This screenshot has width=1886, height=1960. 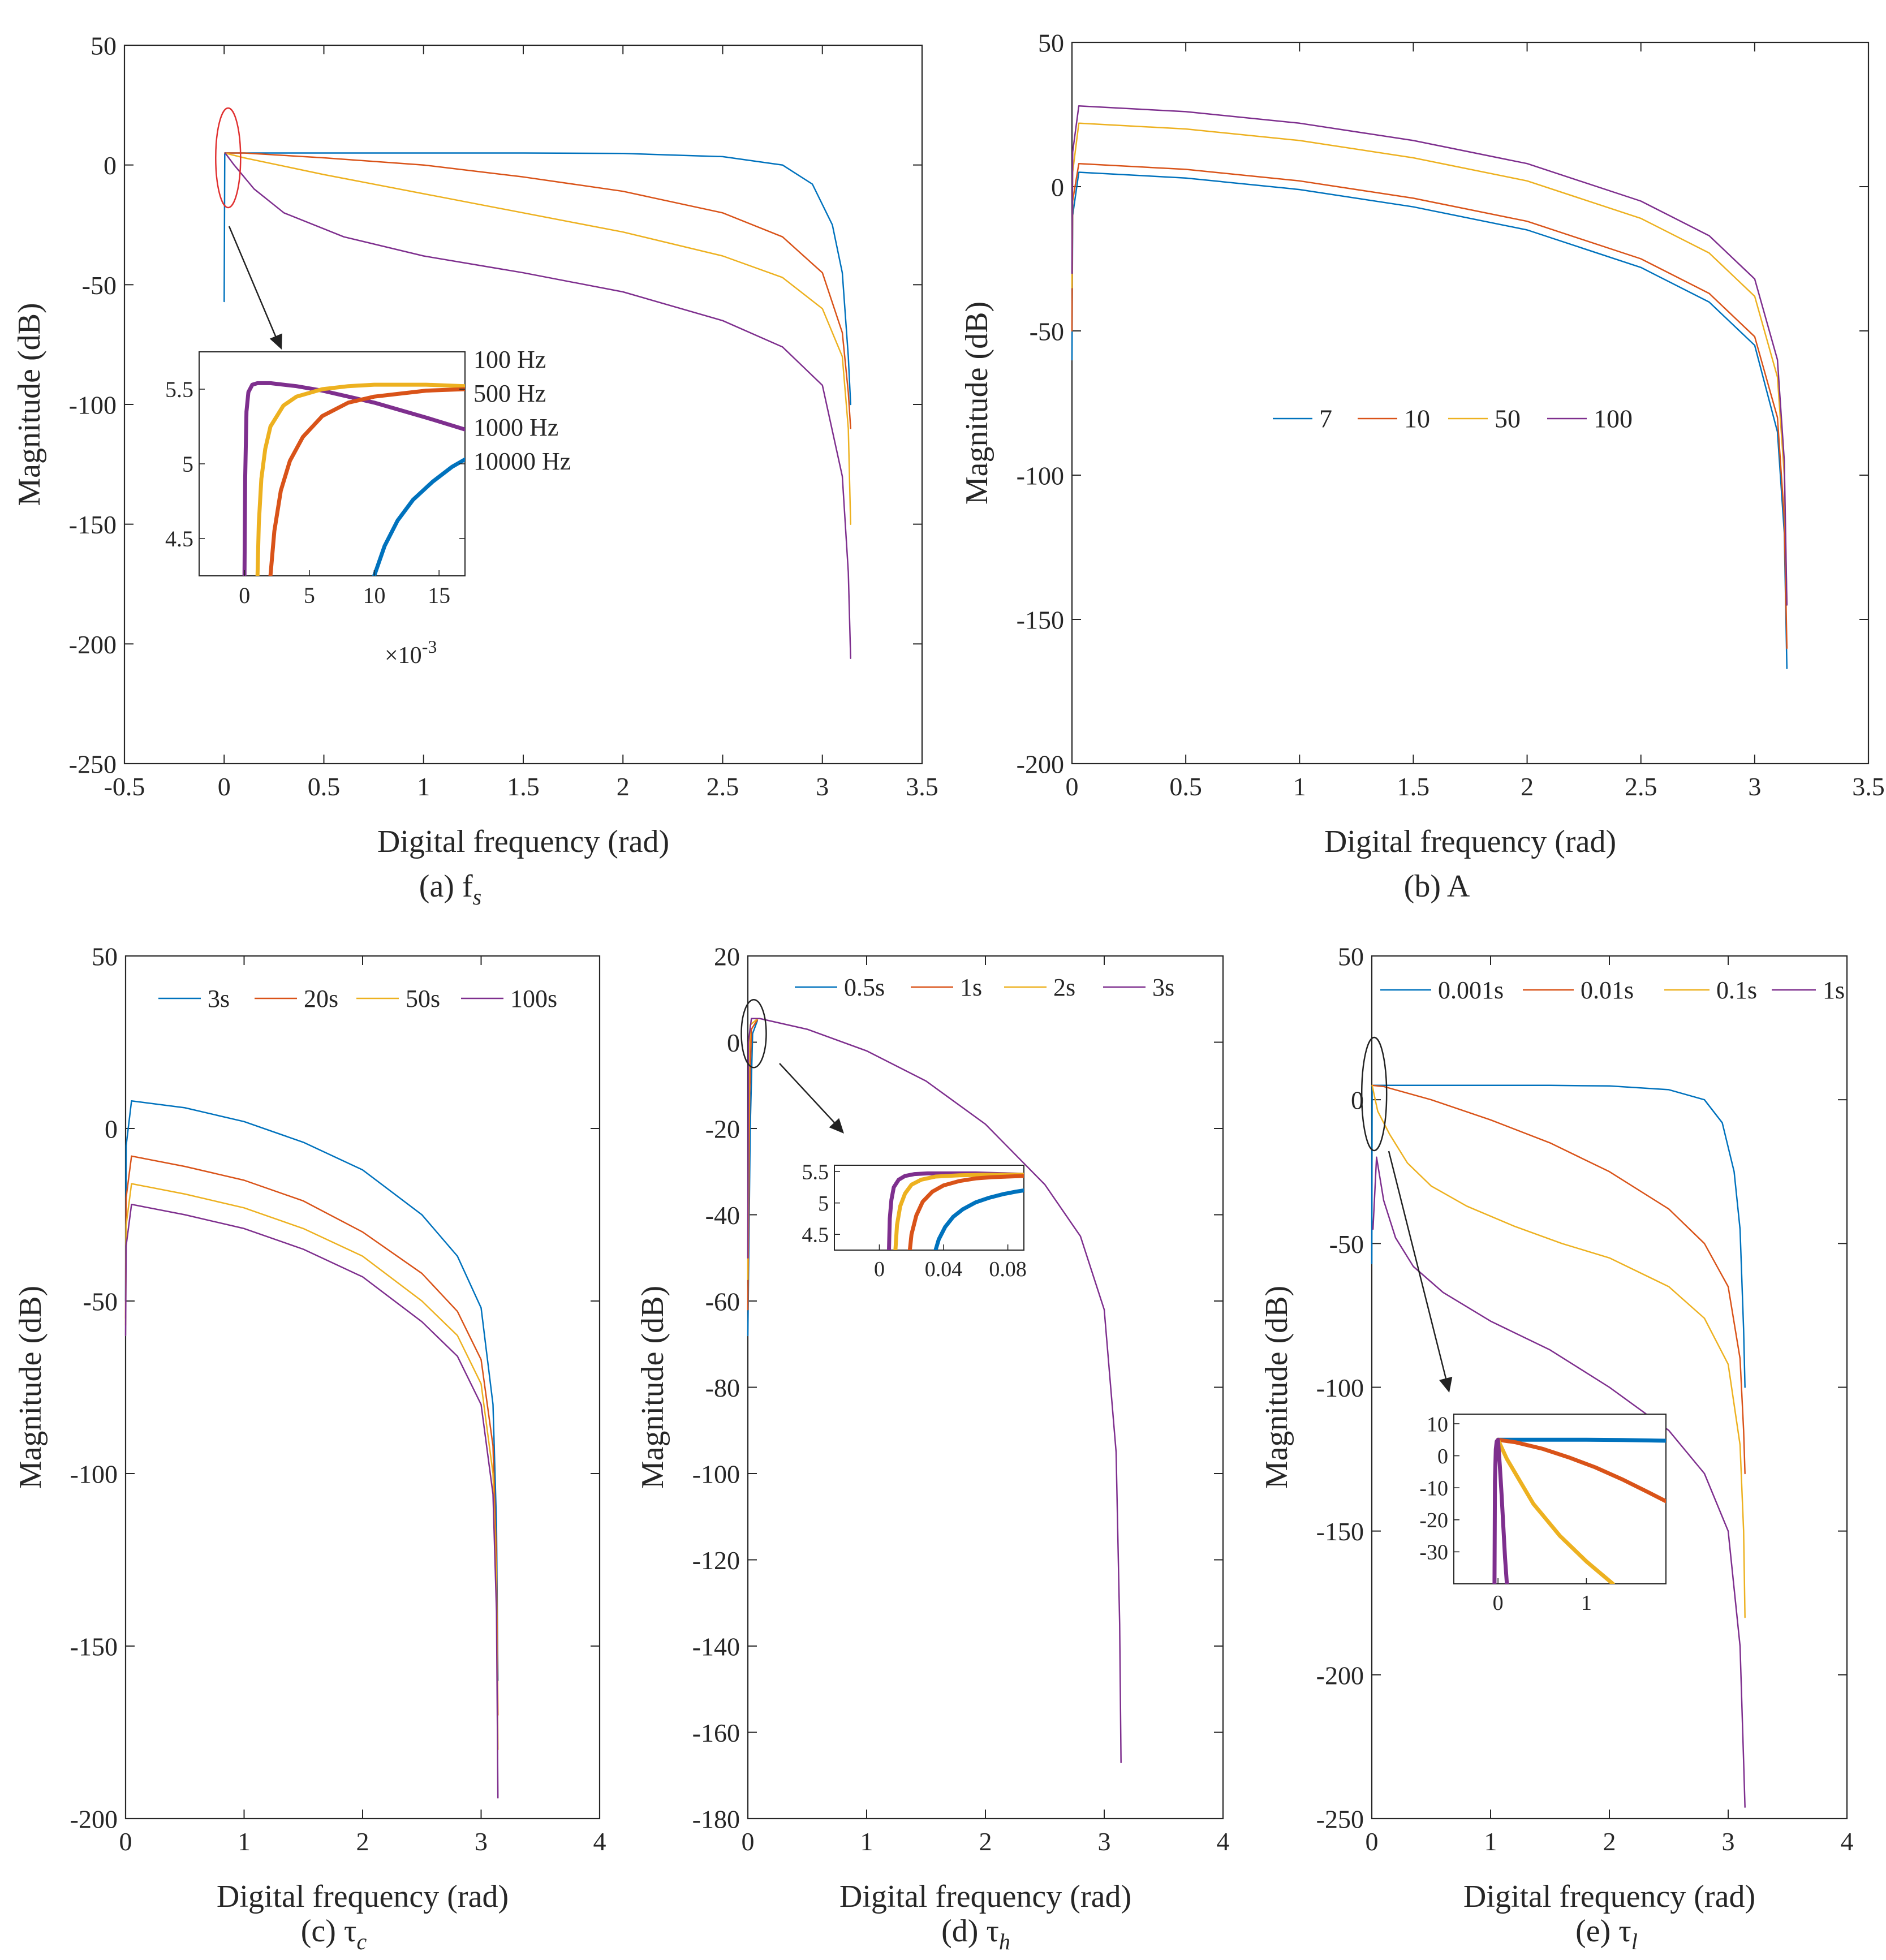 I want to click on legend: 0.5s 1s 2s 3s, so click(x=984, y=987).